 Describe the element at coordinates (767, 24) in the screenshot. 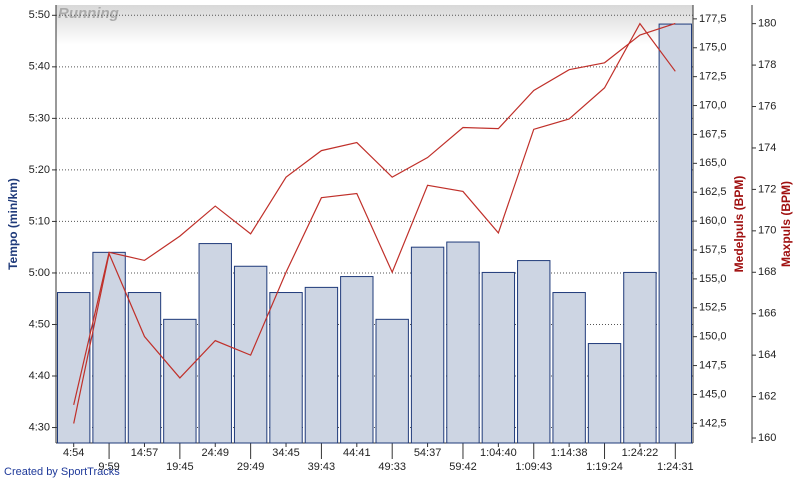

I see `y3-tick-label: 180` at that location.